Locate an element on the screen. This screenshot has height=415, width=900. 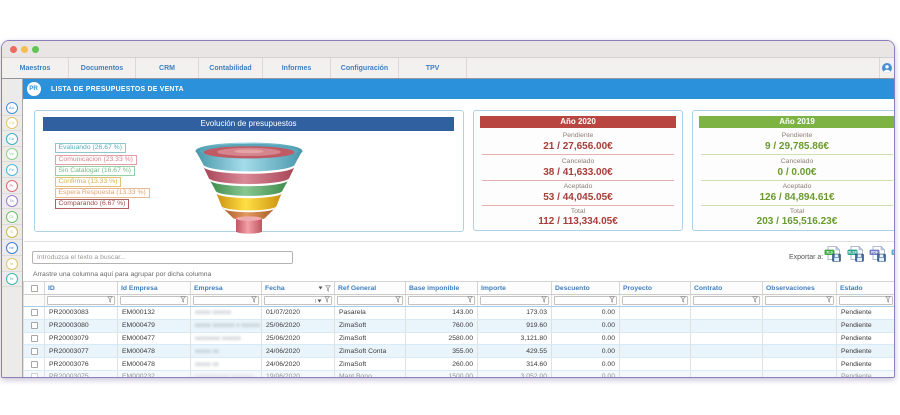
svg-text: CSV is located at coordinates (894, 253).